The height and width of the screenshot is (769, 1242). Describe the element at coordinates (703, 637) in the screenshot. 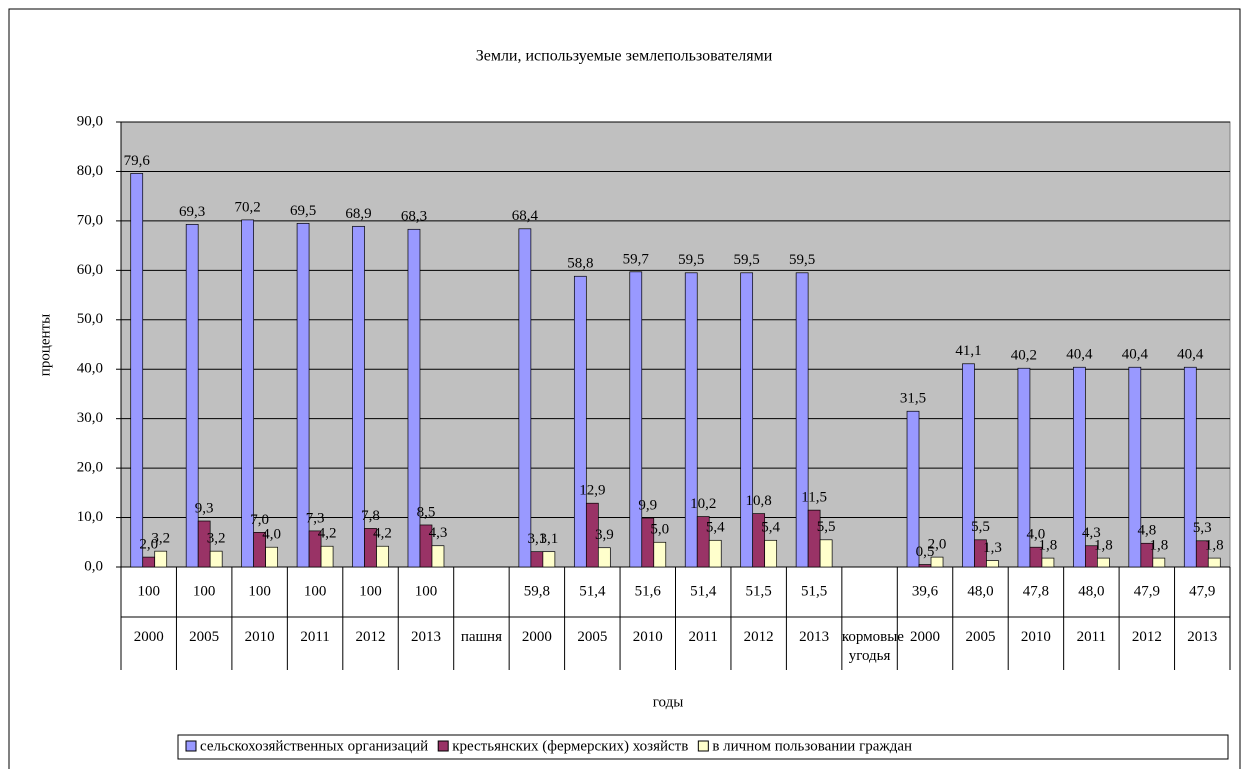

I see `x-tick-label: 2011` at that location.